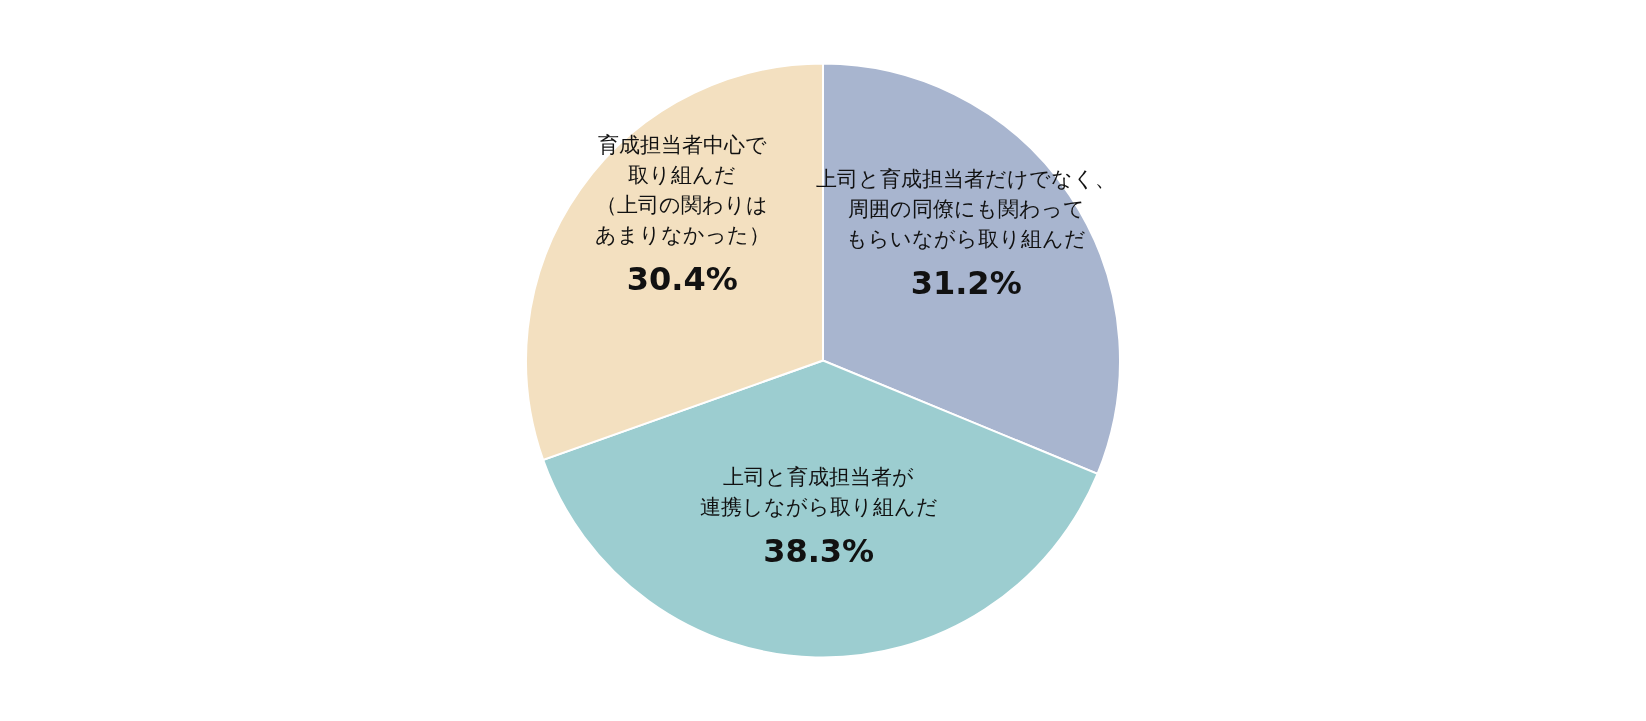 This screenshot has height=721, width=1646. Describe the element at coordinates (966, 282) in the screenshot. I see `data-label: 31.2%` at that location.